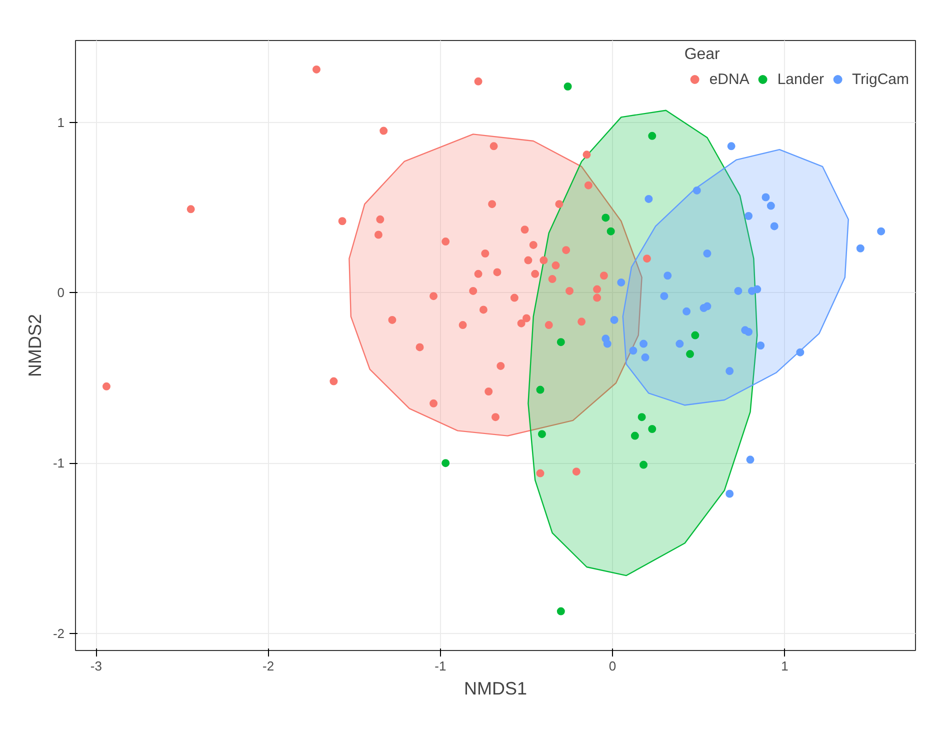 This screenshot has width=934, height=754. Describe the element at coordinates (800, 79) in the screenshot. I see `legend-label: Lander` at that location.